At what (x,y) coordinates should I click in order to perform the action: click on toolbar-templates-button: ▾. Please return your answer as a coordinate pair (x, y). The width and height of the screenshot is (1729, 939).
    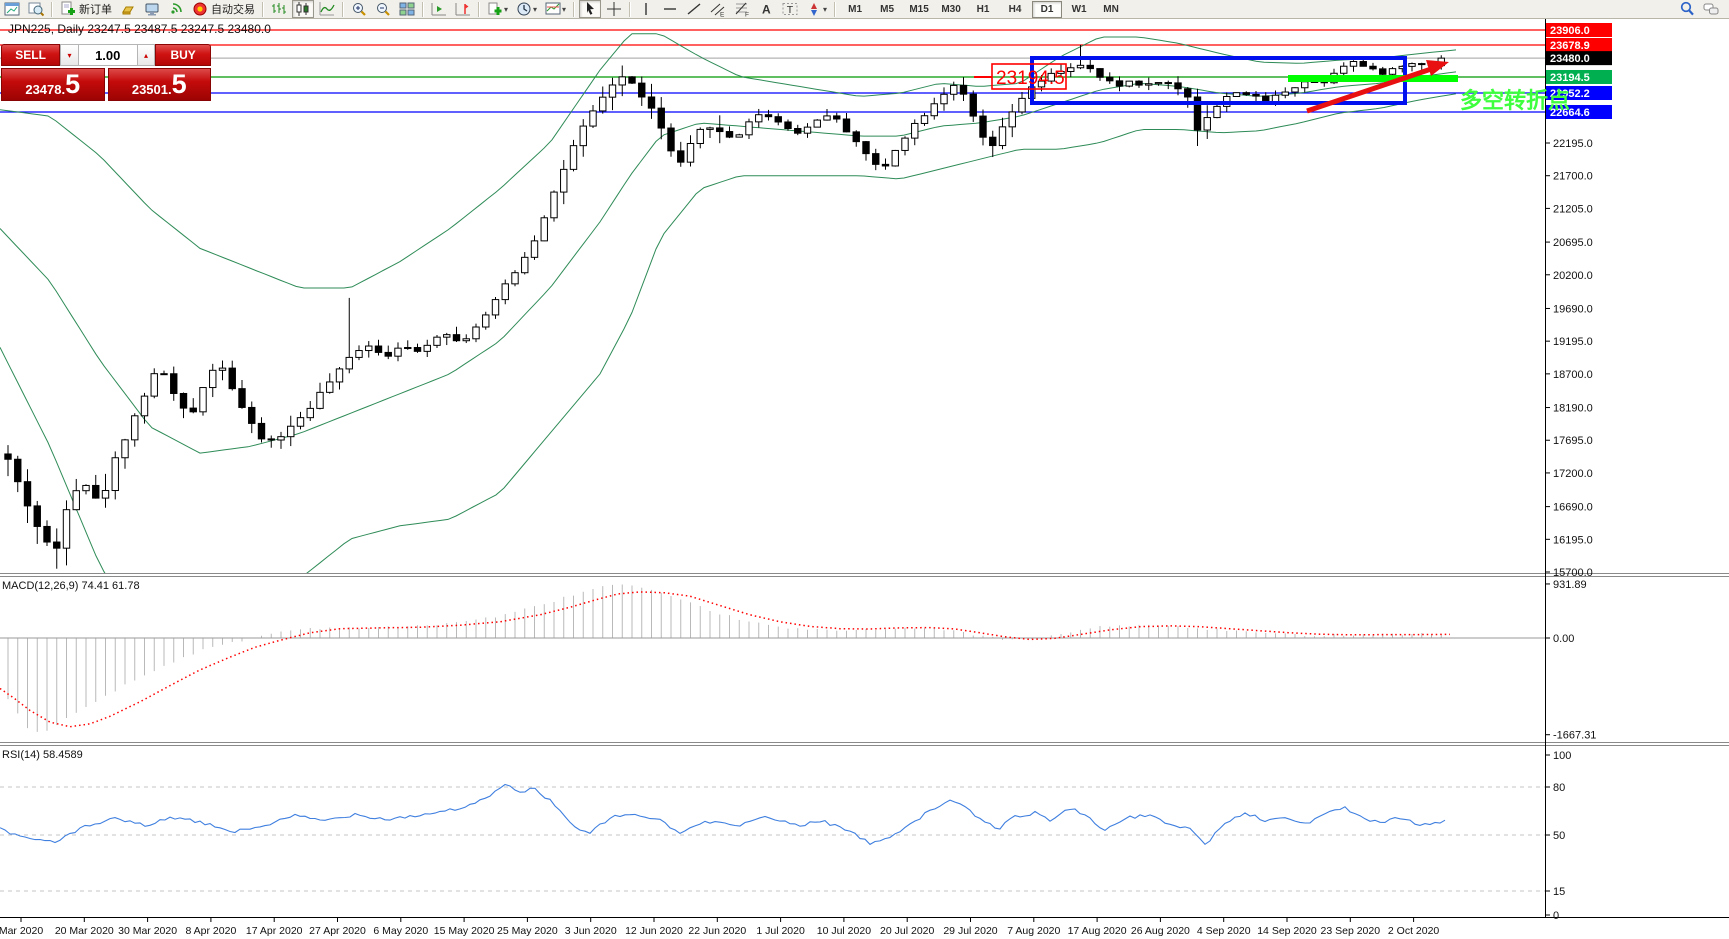
    Looking at the image, I should click on (555, 9).